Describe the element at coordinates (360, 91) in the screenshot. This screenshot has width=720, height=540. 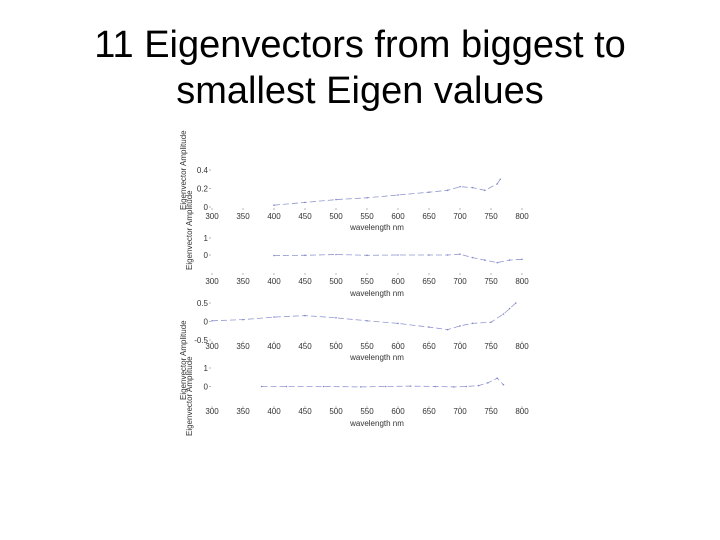
I see `slide-title-line-2: smallest Eigen values` at that location.